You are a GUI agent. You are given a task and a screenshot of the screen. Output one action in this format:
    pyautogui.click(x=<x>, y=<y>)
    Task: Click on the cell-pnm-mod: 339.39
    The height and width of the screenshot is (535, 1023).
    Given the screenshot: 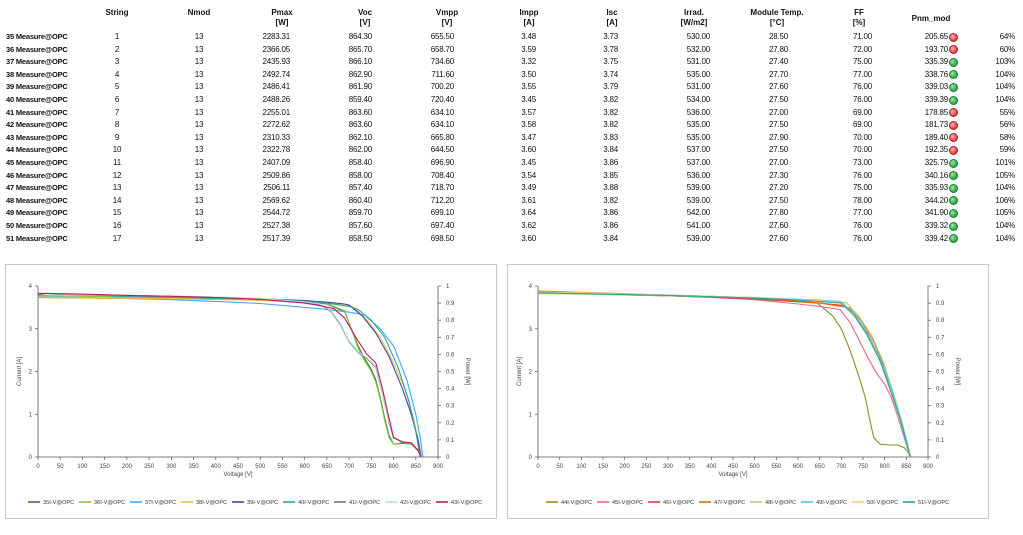 What is the action you would take?
    pyautogui.click(x=936, y=99)
    